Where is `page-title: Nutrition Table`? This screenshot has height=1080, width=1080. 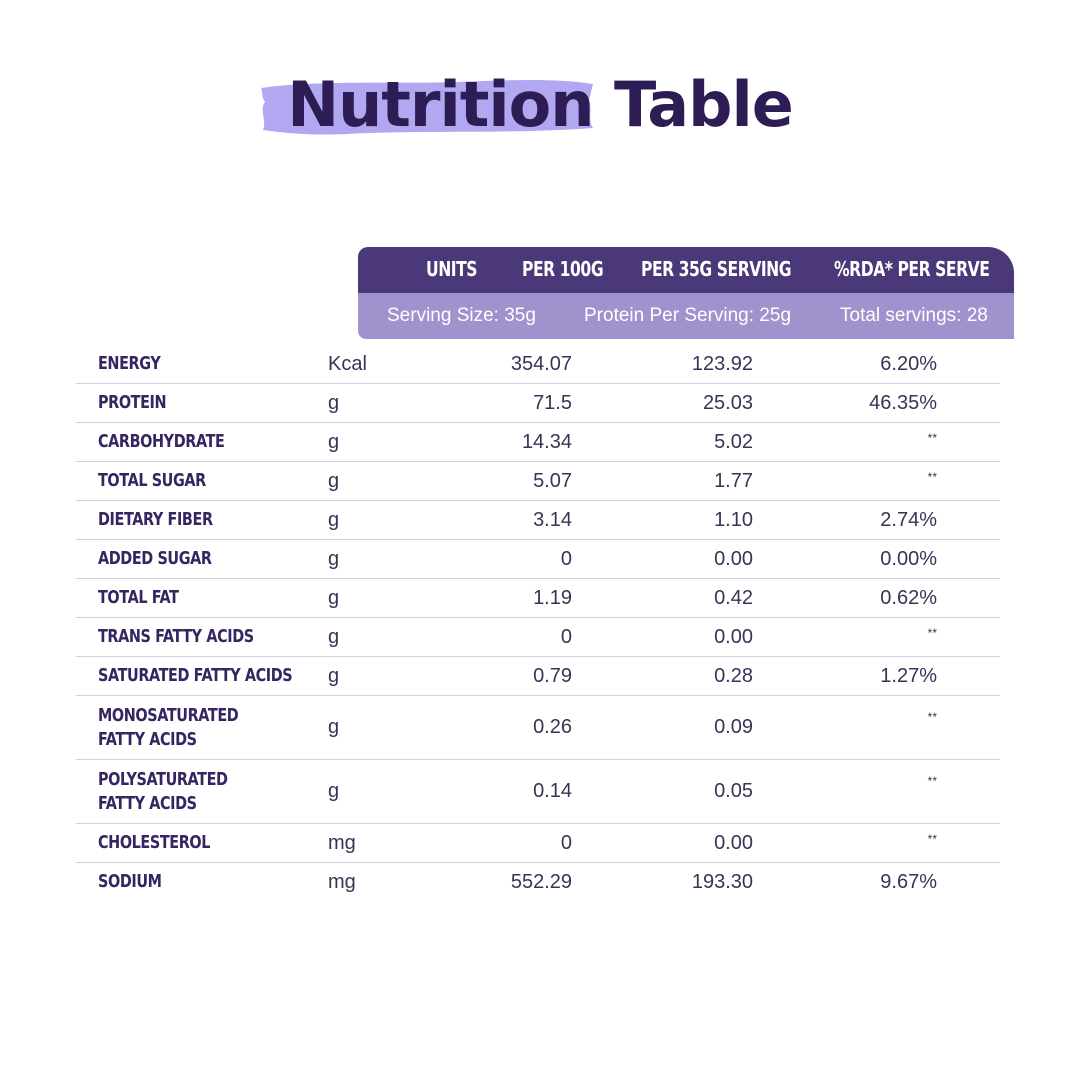 page-title: Nutrition Table is located at coordinates (527, 105).